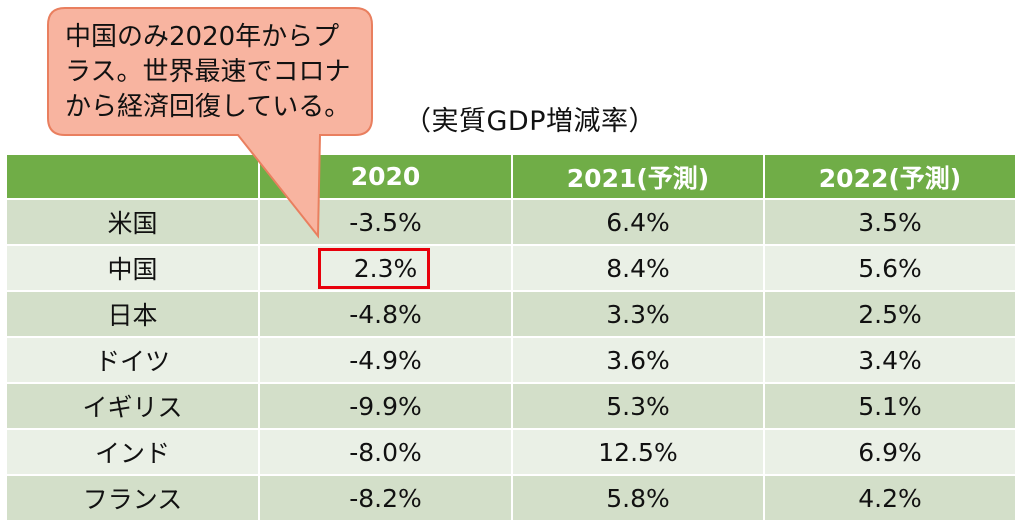 This screenshot has width=1019, height=529. What do you see at coordinates (890, 176) in the screenshot?
I see `header-2022: 2022(予測)` at bounding box center [890, 176].